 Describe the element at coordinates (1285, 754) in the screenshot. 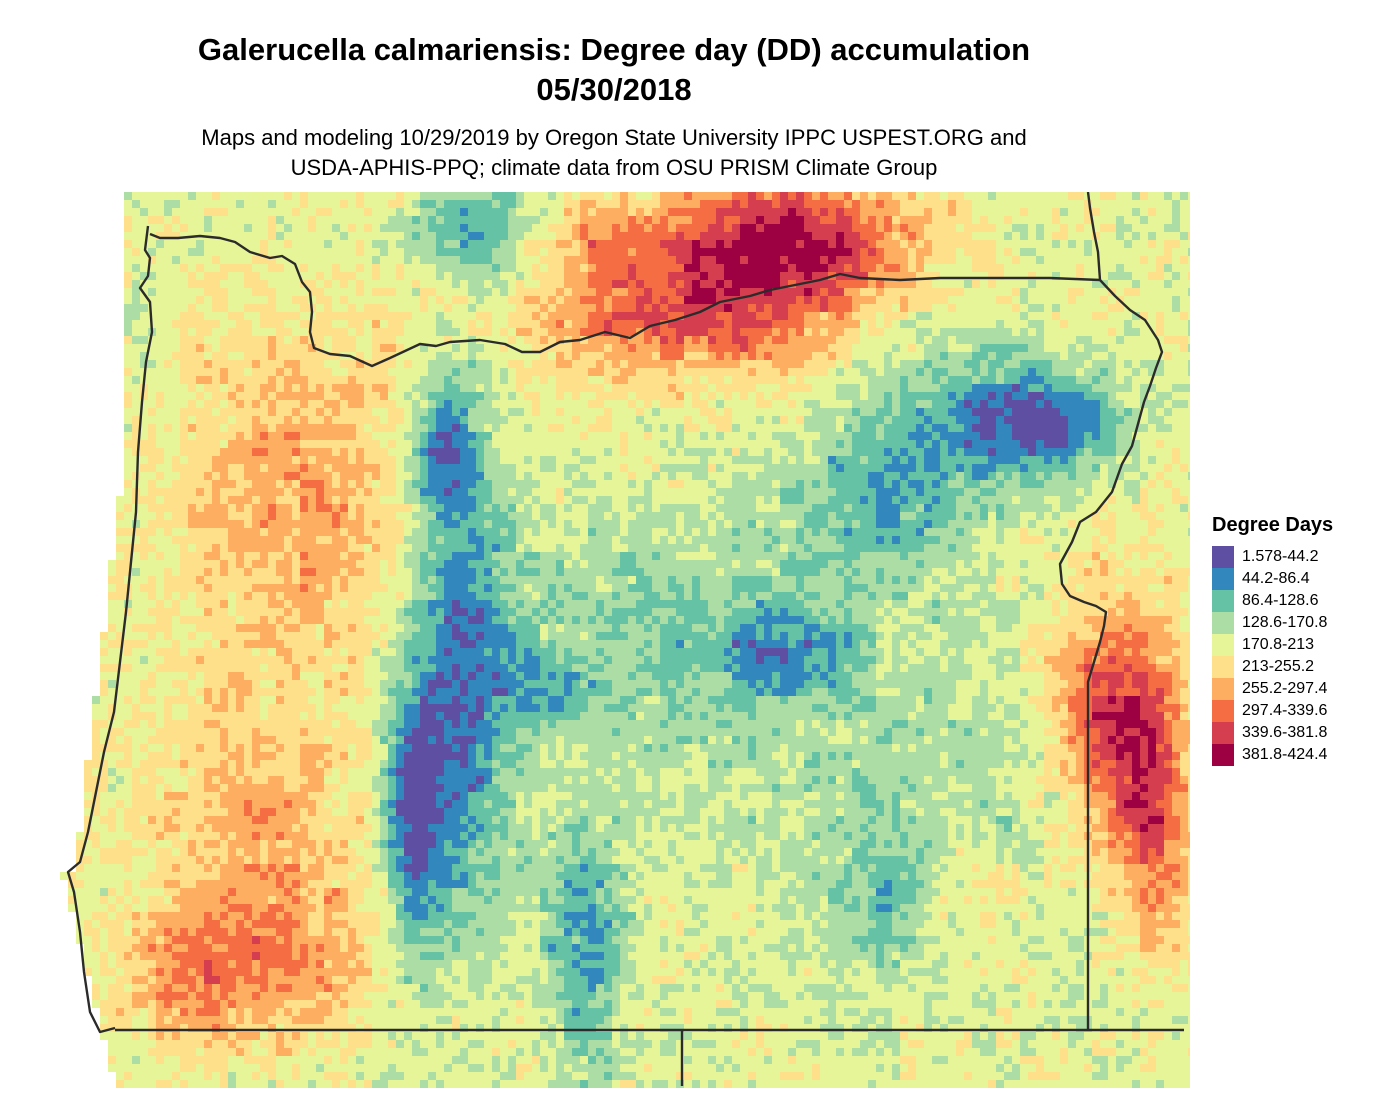

I see `legend-label: 381.8-424.4` at that location.